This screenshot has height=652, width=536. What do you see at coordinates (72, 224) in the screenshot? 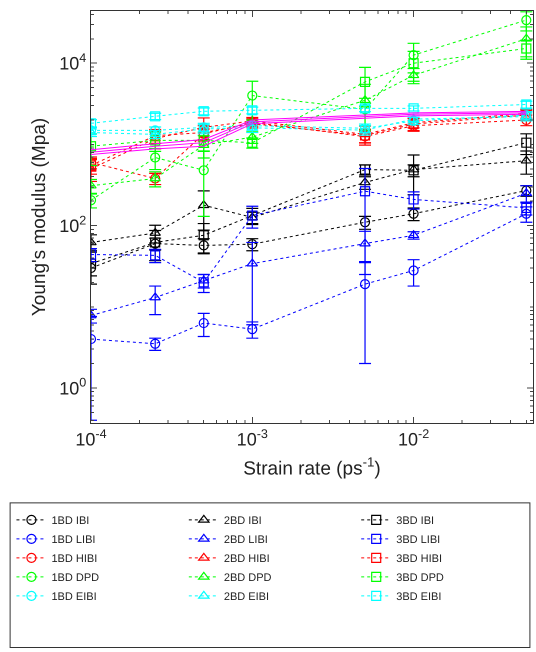
I see `y-tick-label: 10$^{2}$` at bounding box center [72, 224].